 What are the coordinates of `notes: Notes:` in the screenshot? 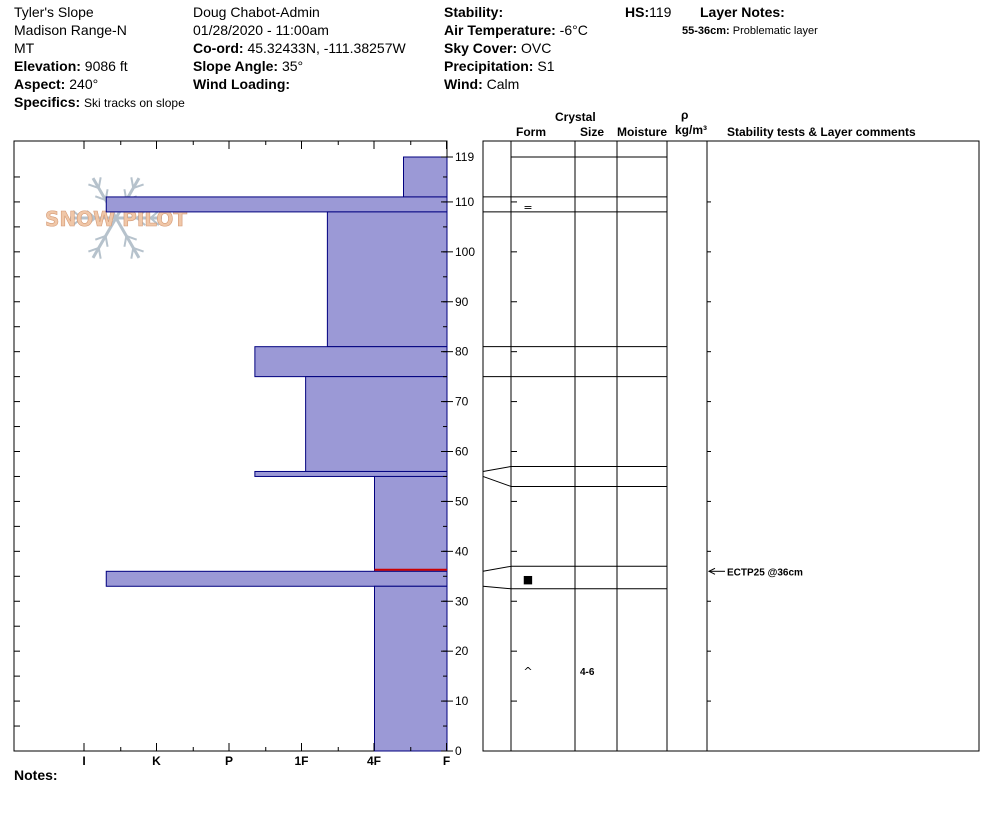 It's located at (36, 775).